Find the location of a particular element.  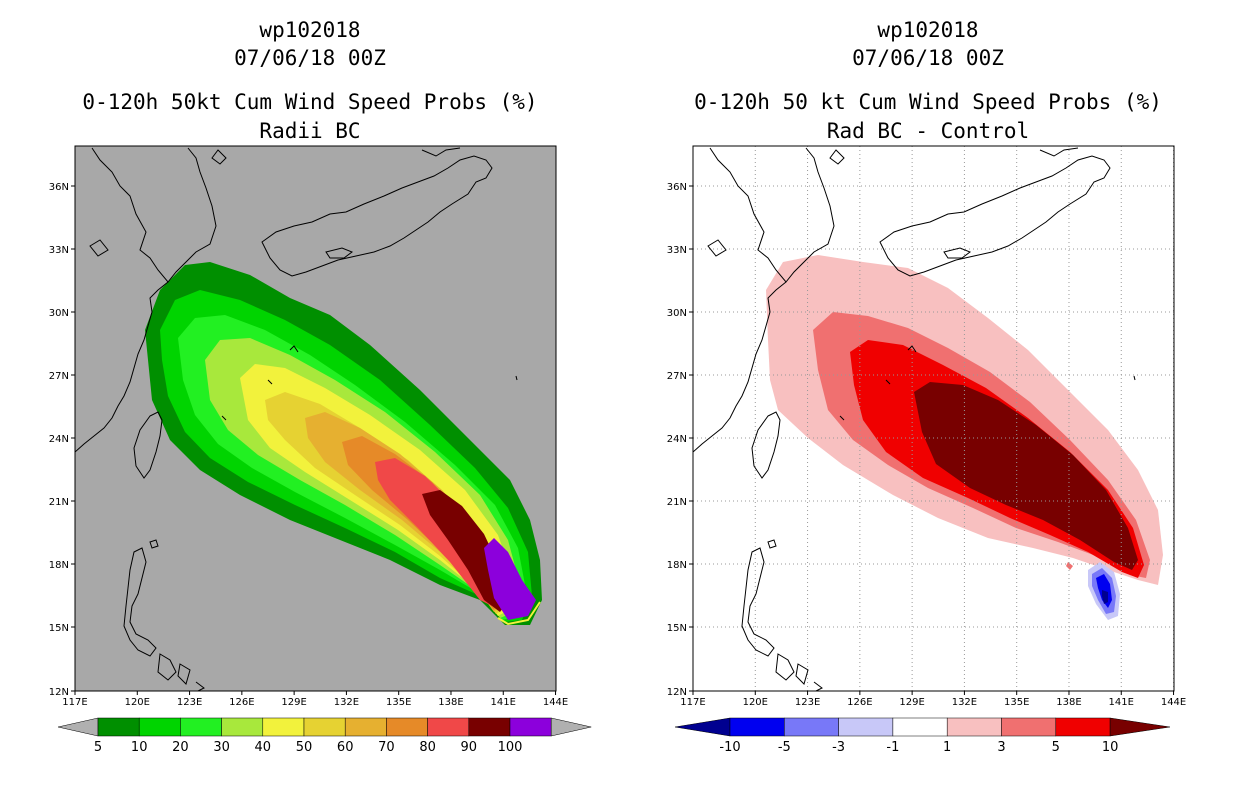

colorbar-label: 100 is located at coordinates (510, 747).